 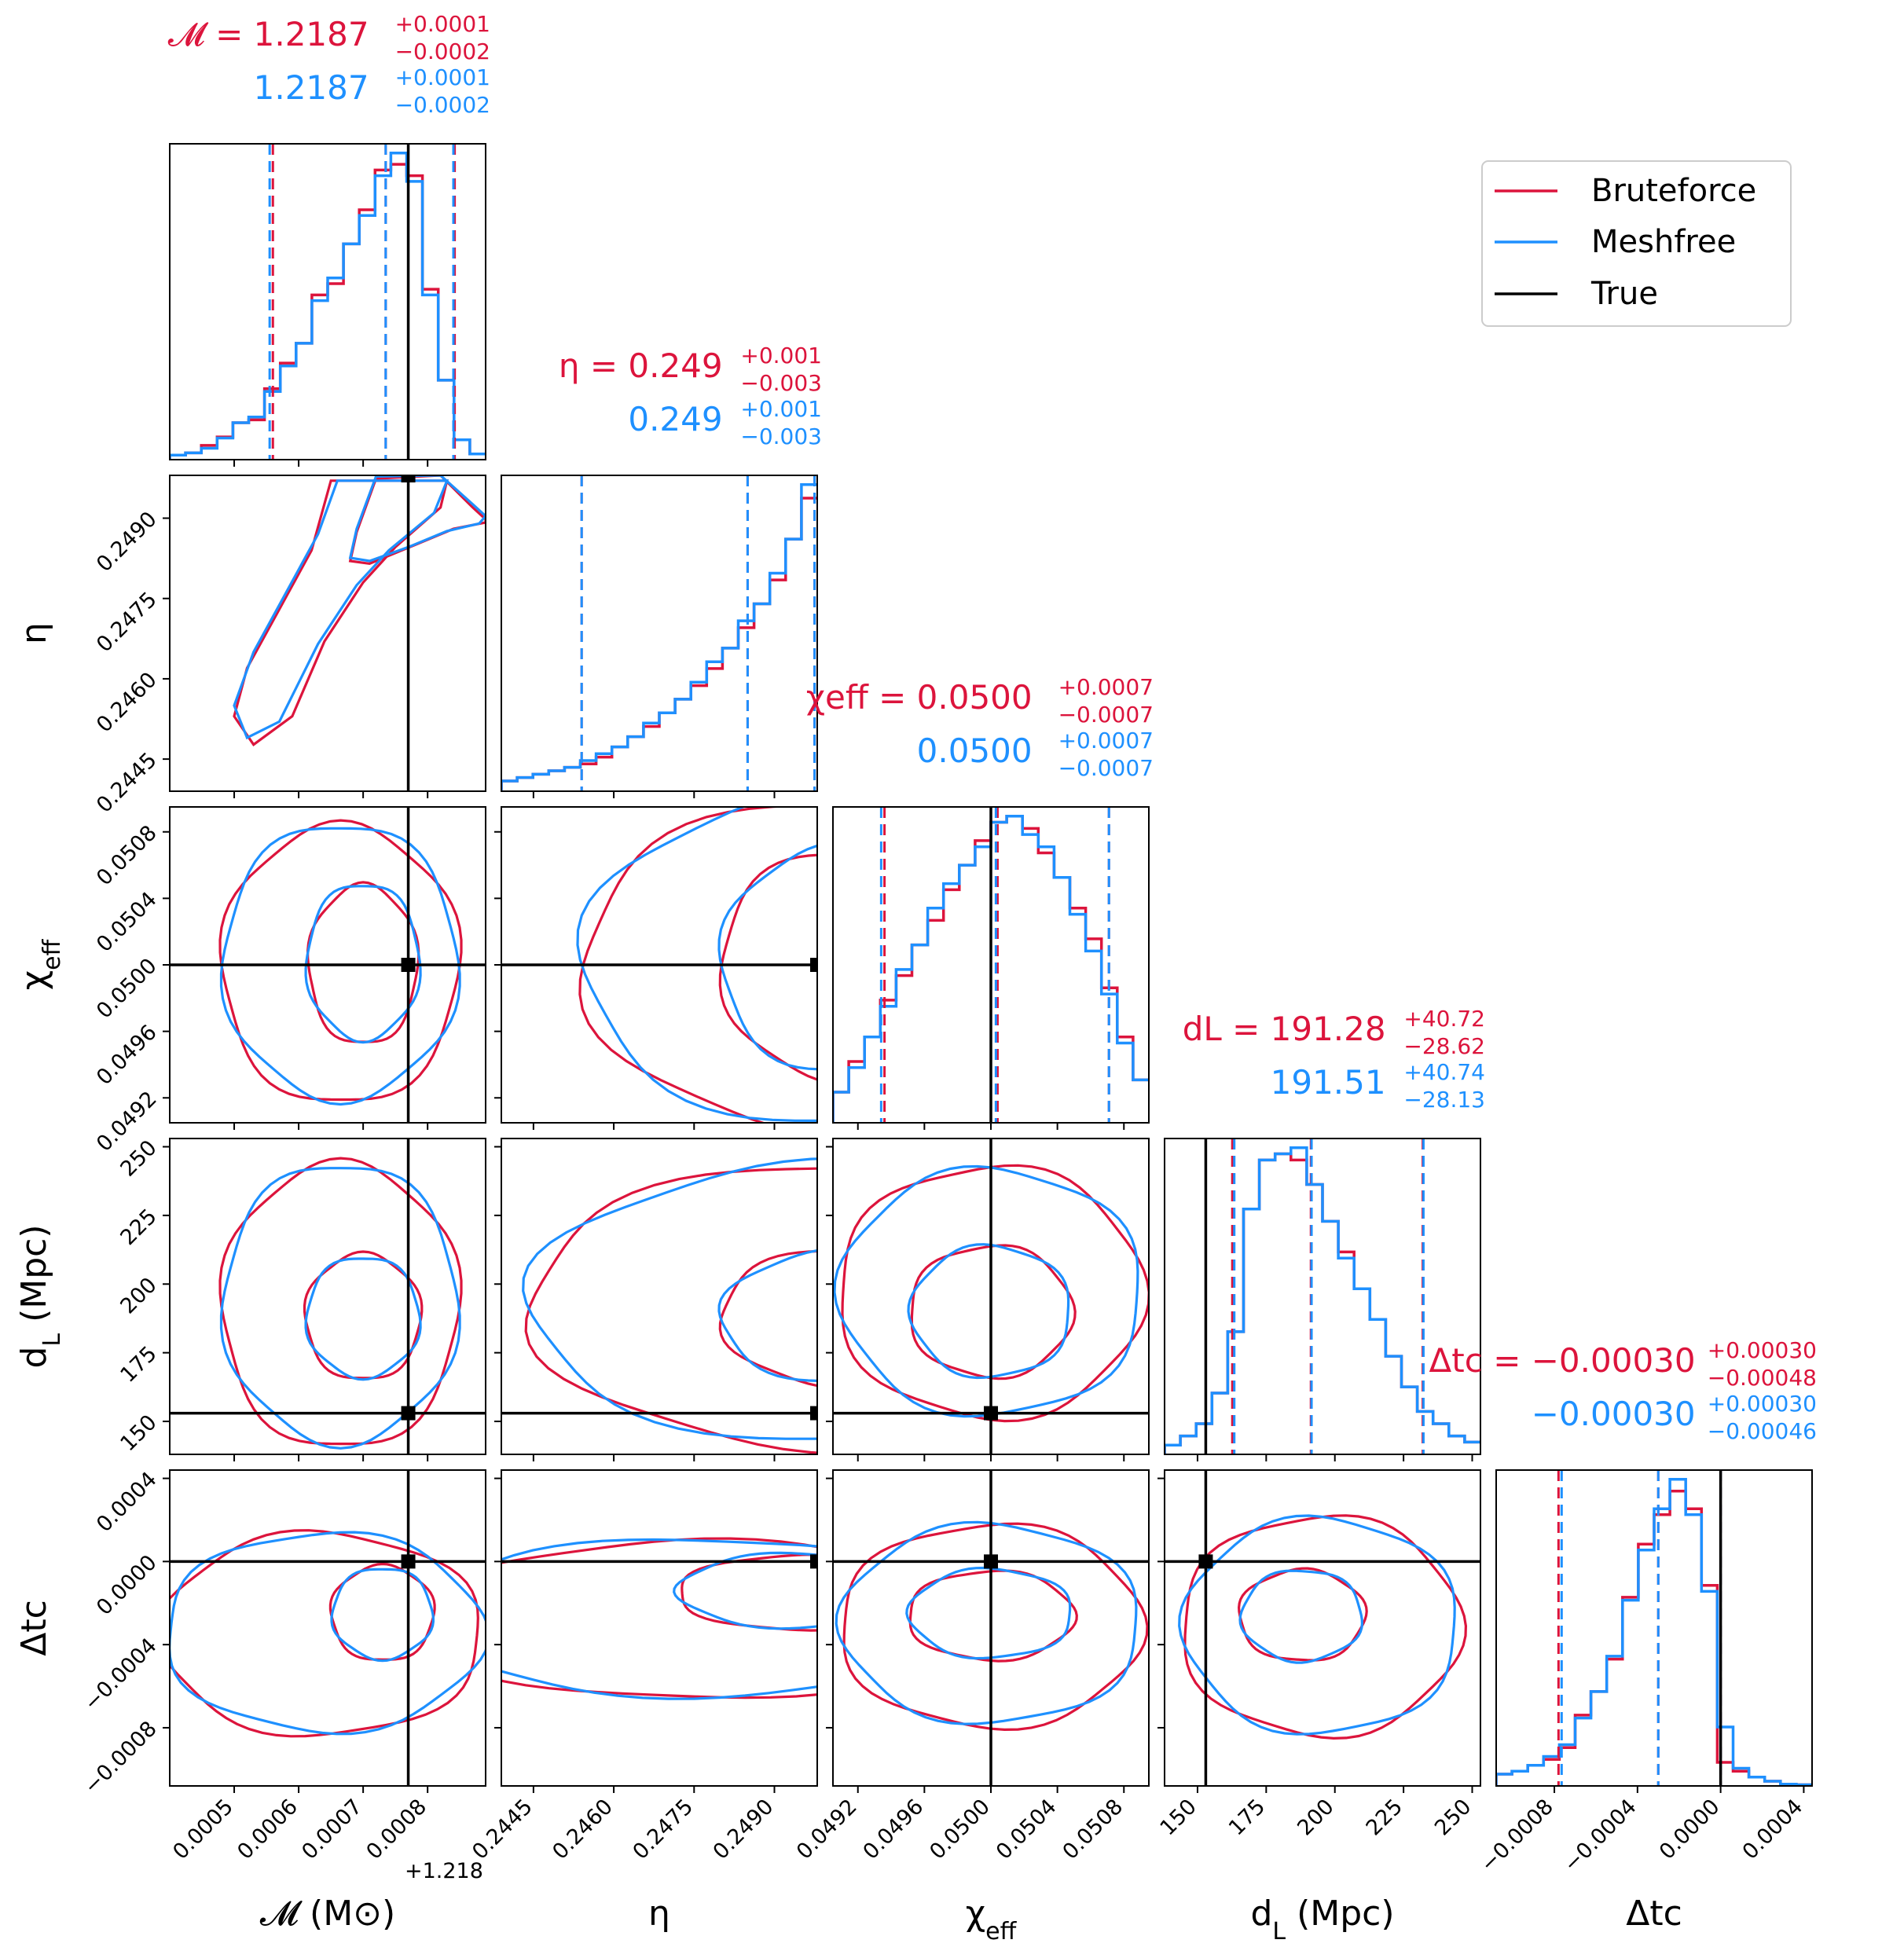 I want to click on y-axis-label-chi: χeff, so click(x=40, y=964).